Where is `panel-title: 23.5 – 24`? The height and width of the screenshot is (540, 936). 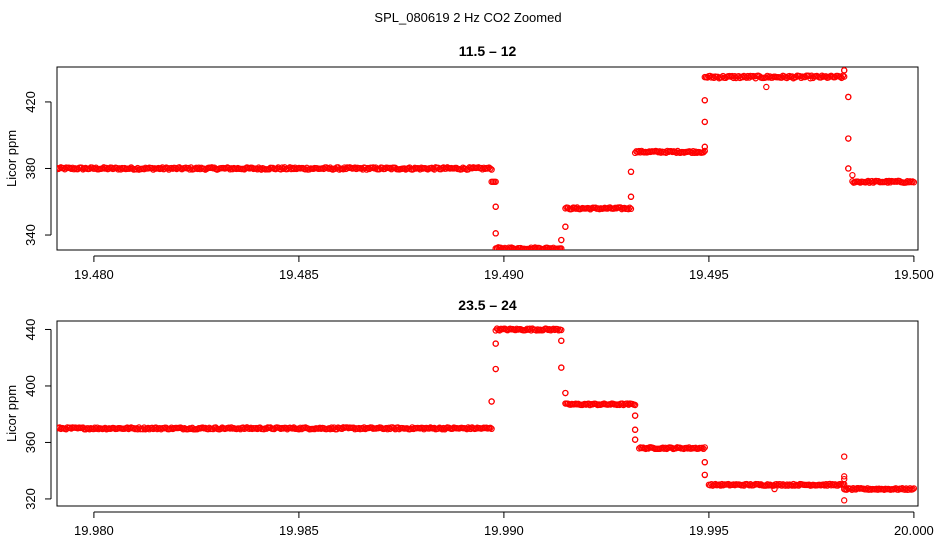
panel-title: 23.5 – 24 is located at coordinates (487, 305).